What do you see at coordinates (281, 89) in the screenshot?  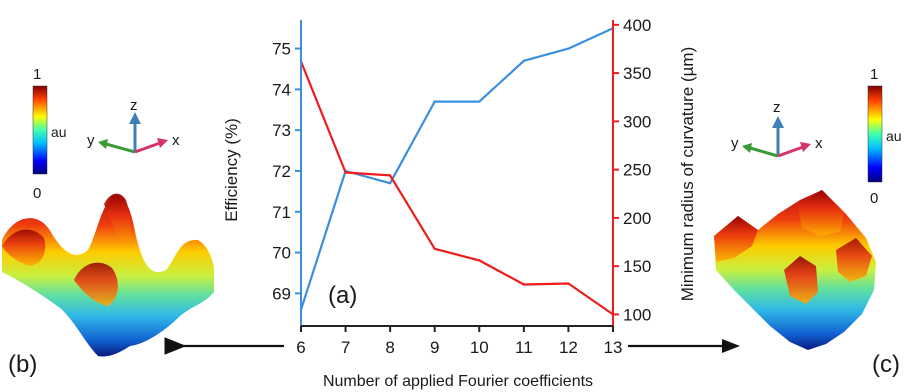 I see `y-left-tick-label: 74` at bounding box center [281, 89].